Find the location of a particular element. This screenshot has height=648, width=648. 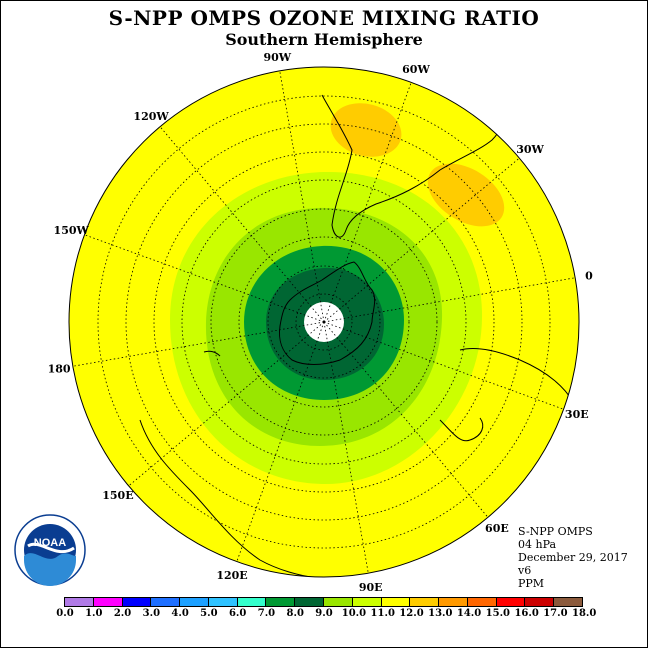

longitude-label: 60W is located at coordinates (416, 69).